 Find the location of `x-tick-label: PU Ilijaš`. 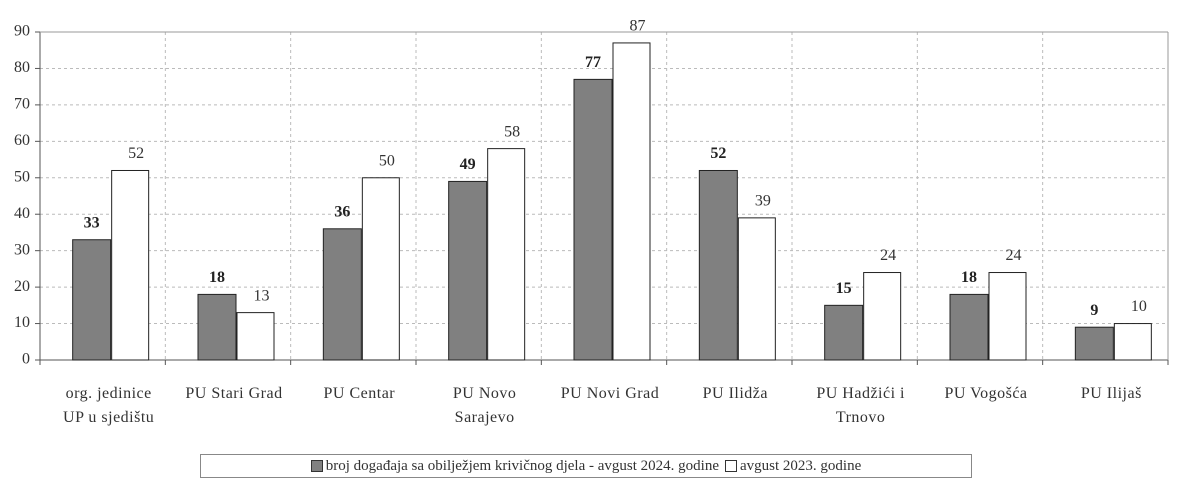

x-tick-label: PU Ilijaš is located at coordinates (1111, 393).